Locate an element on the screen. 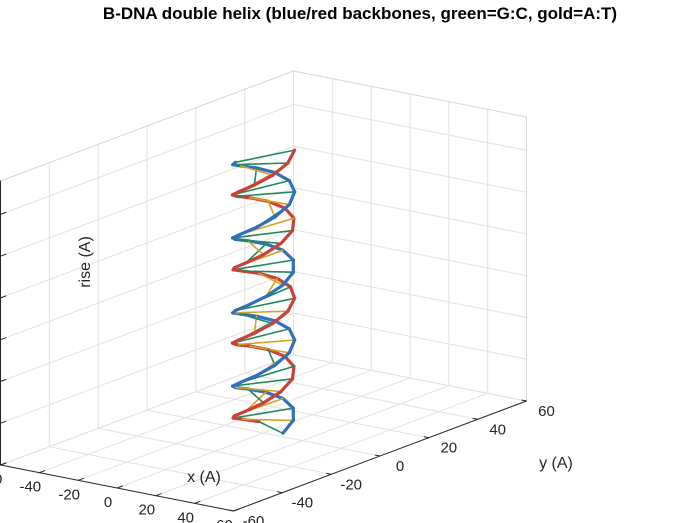 The width and height of the screenshot is (697, 523). y-axis-label: y (A) is located at coordinates (556, 463).